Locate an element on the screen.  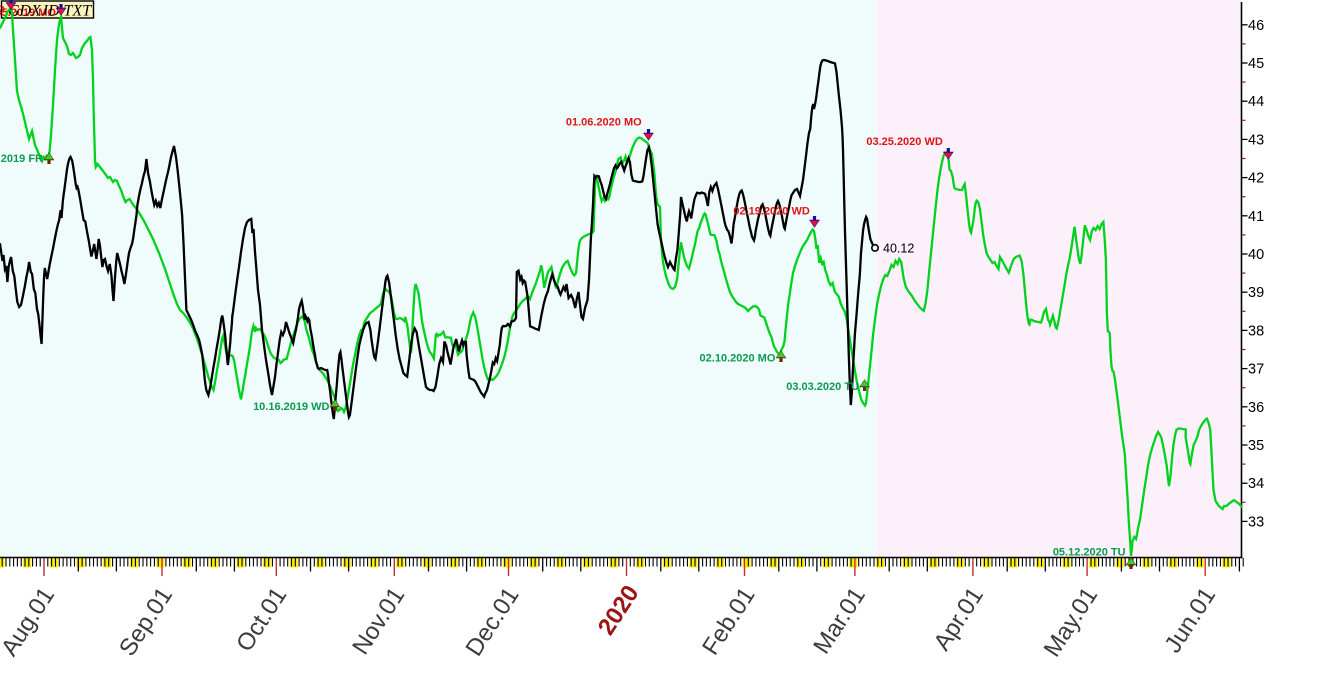
svg-text: 45 is located at coordinates (1256, 64).